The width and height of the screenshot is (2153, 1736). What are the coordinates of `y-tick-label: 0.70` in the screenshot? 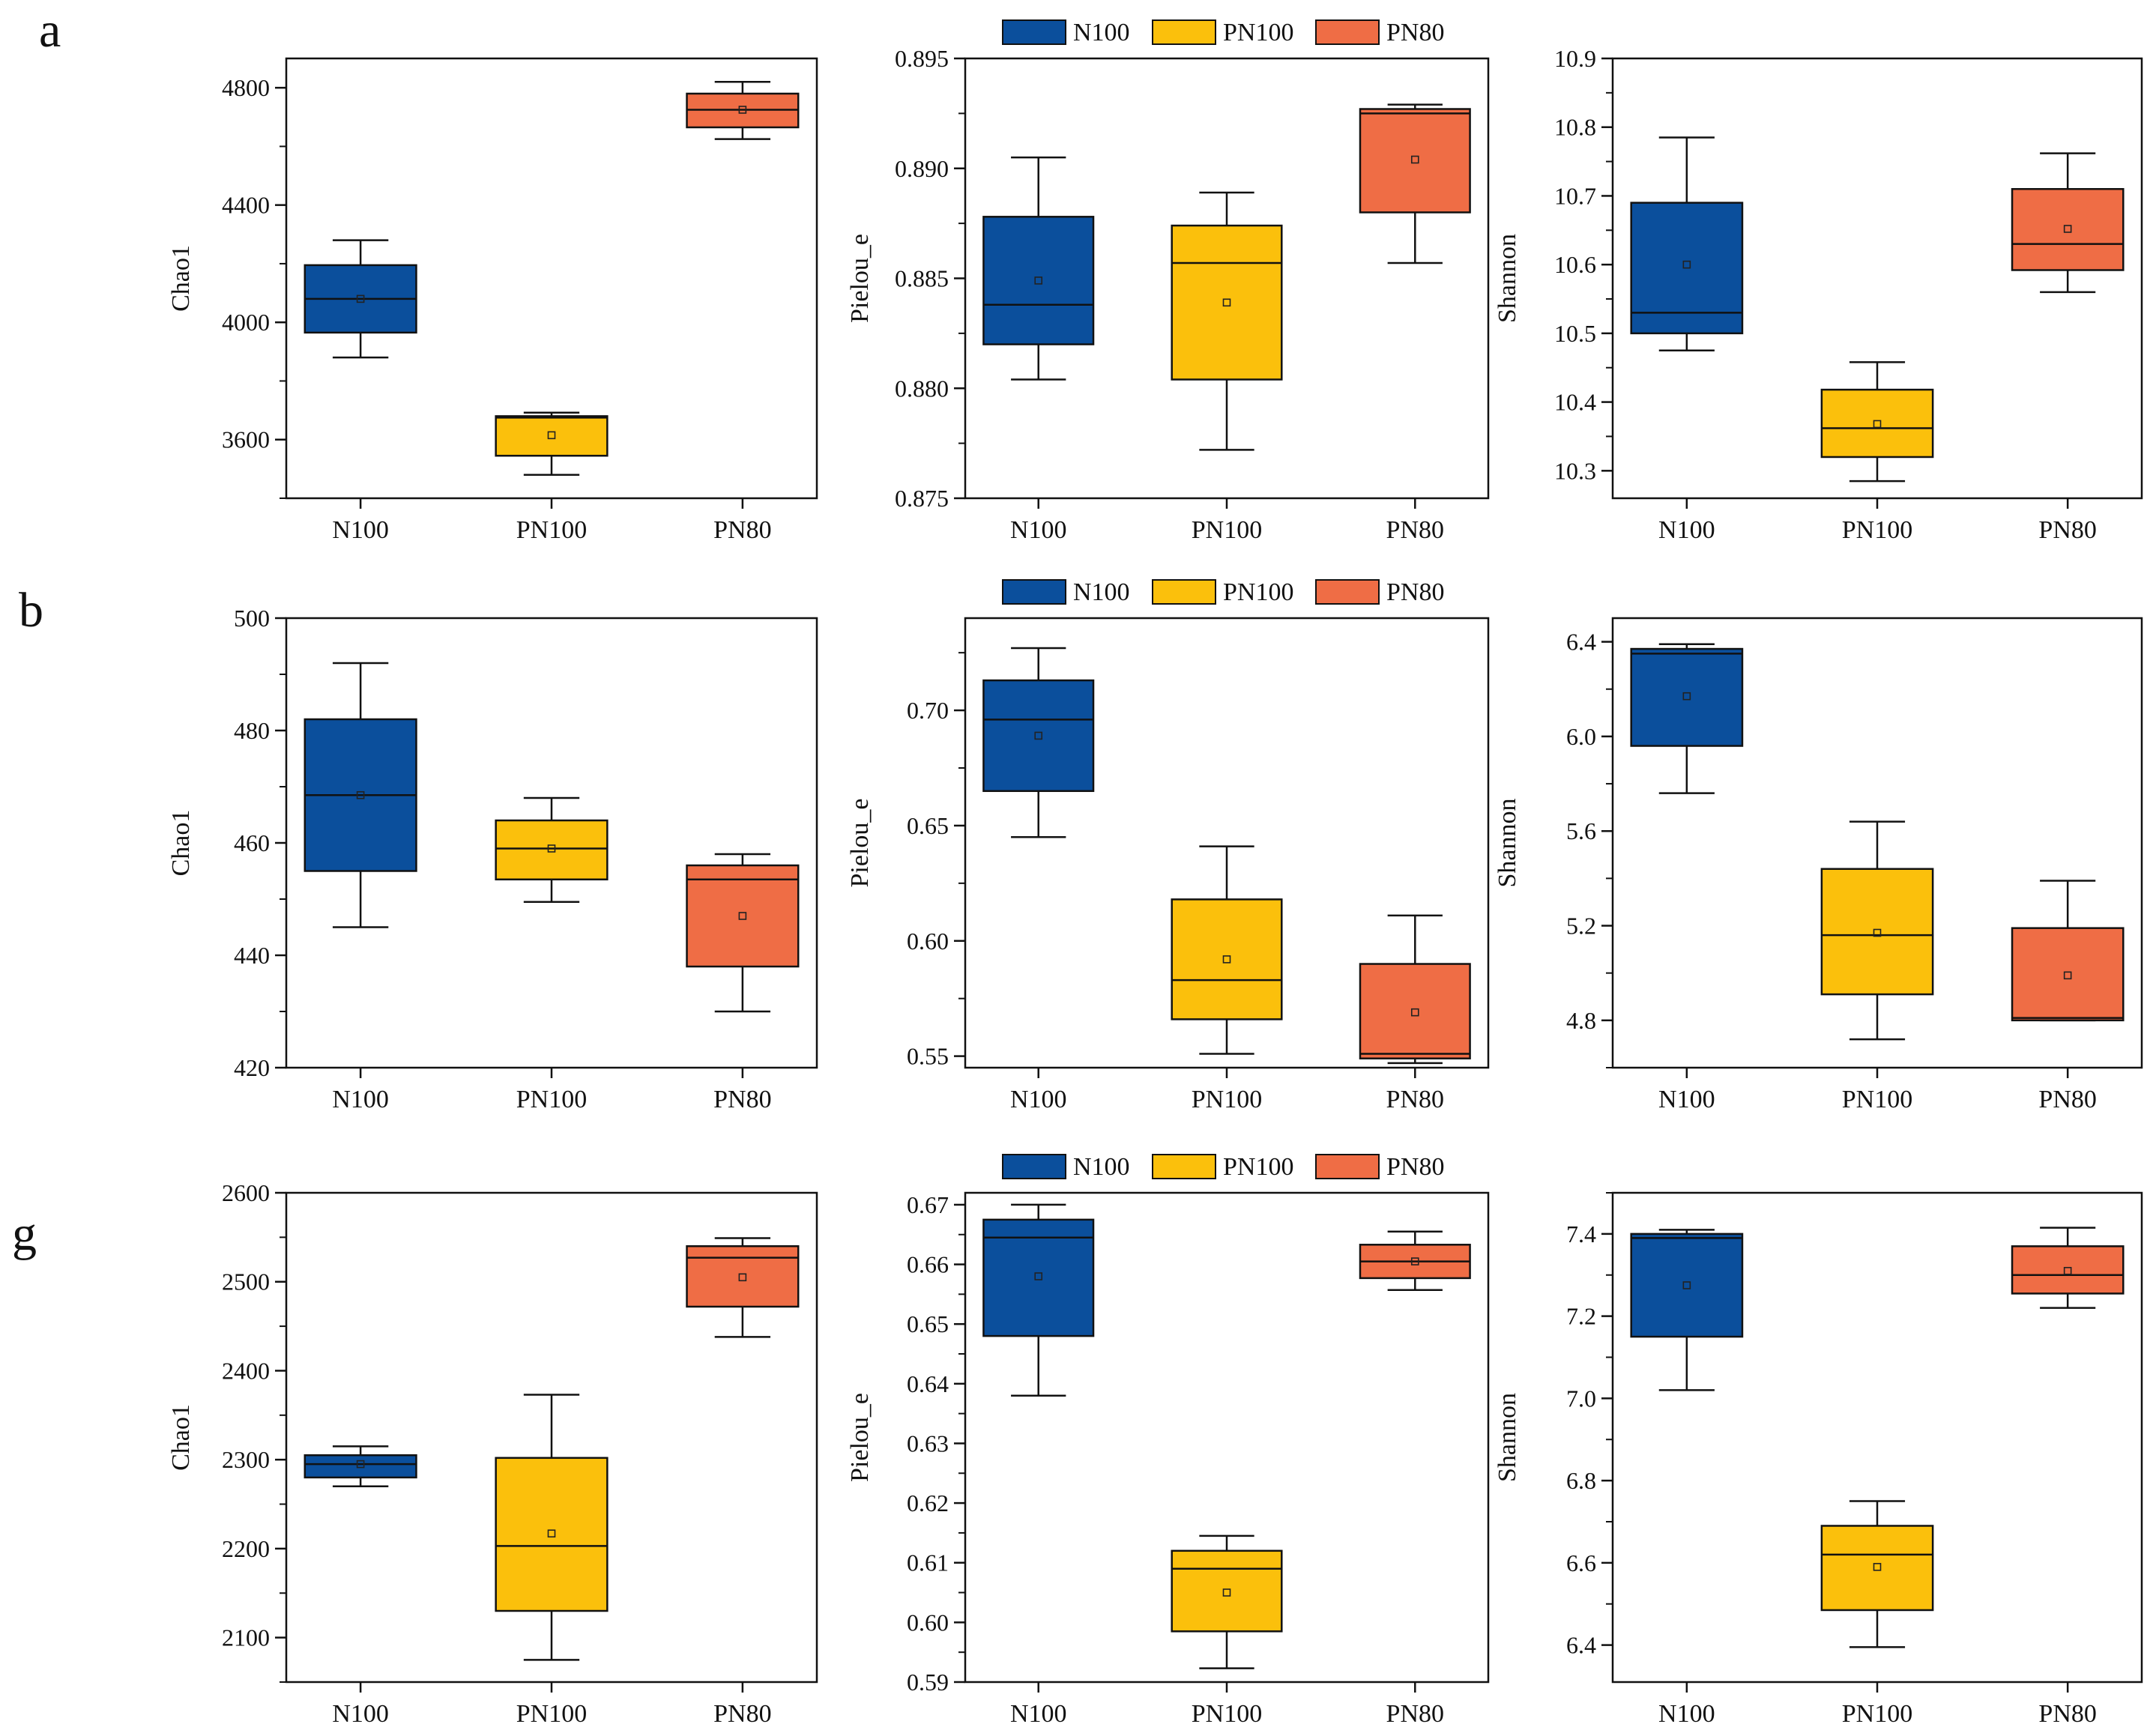 It's located at (928, 710).